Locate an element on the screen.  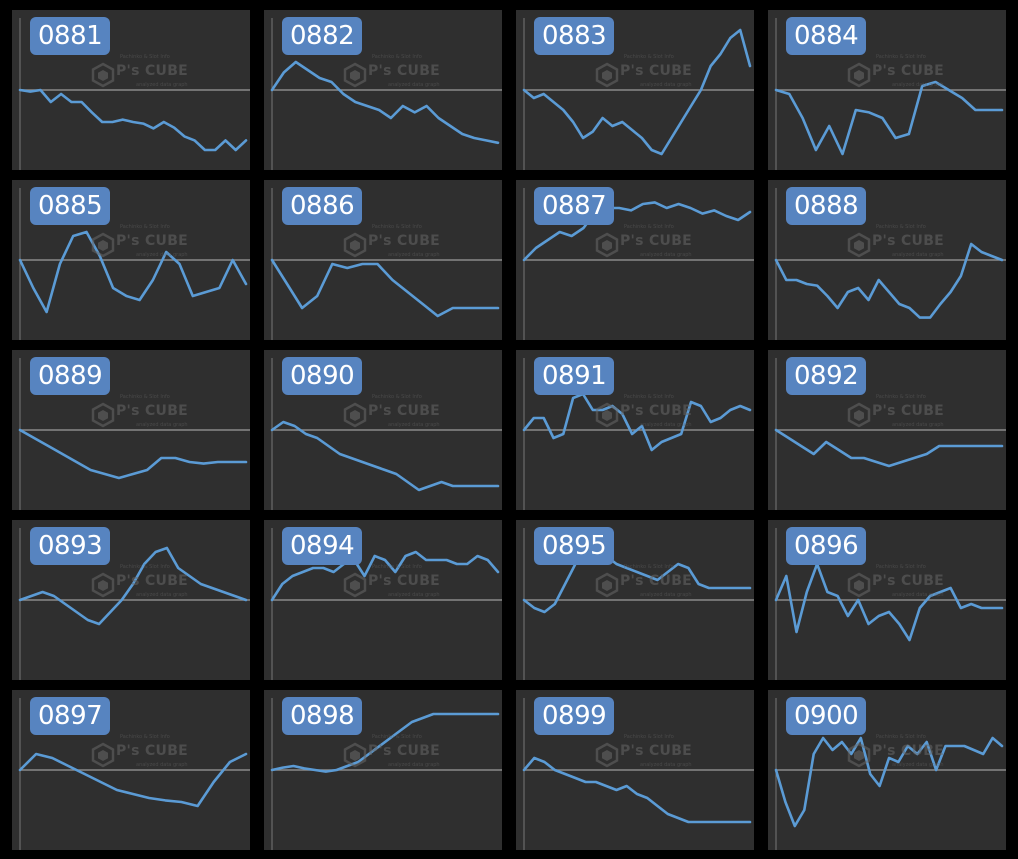
chart-title-badge: 0899 is located at coordinates (574, 716).